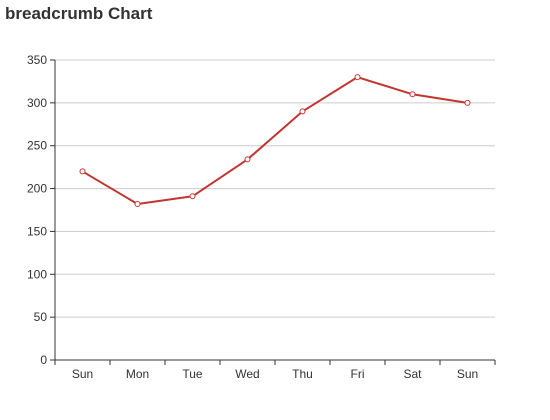 The width and height of the screenshot is (550, 420). Describe the element at coordinates (412, 374) in the screenshot. I see `x-tick-label: Sat` at that location.